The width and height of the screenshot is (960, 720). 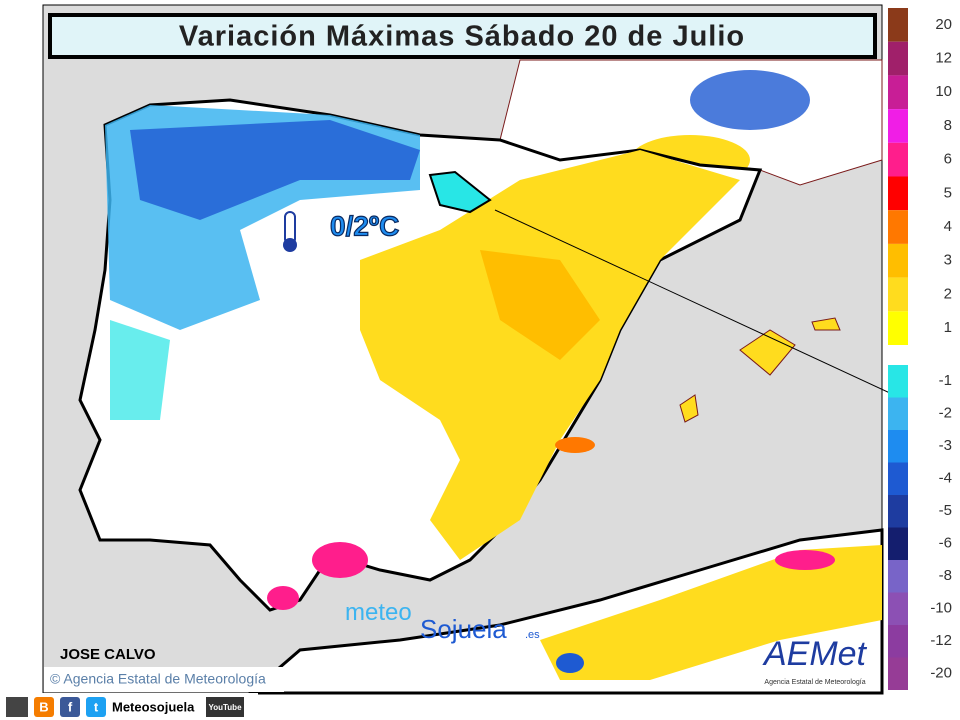 I want to click on watermark: .es, so click(x=532, y=635).